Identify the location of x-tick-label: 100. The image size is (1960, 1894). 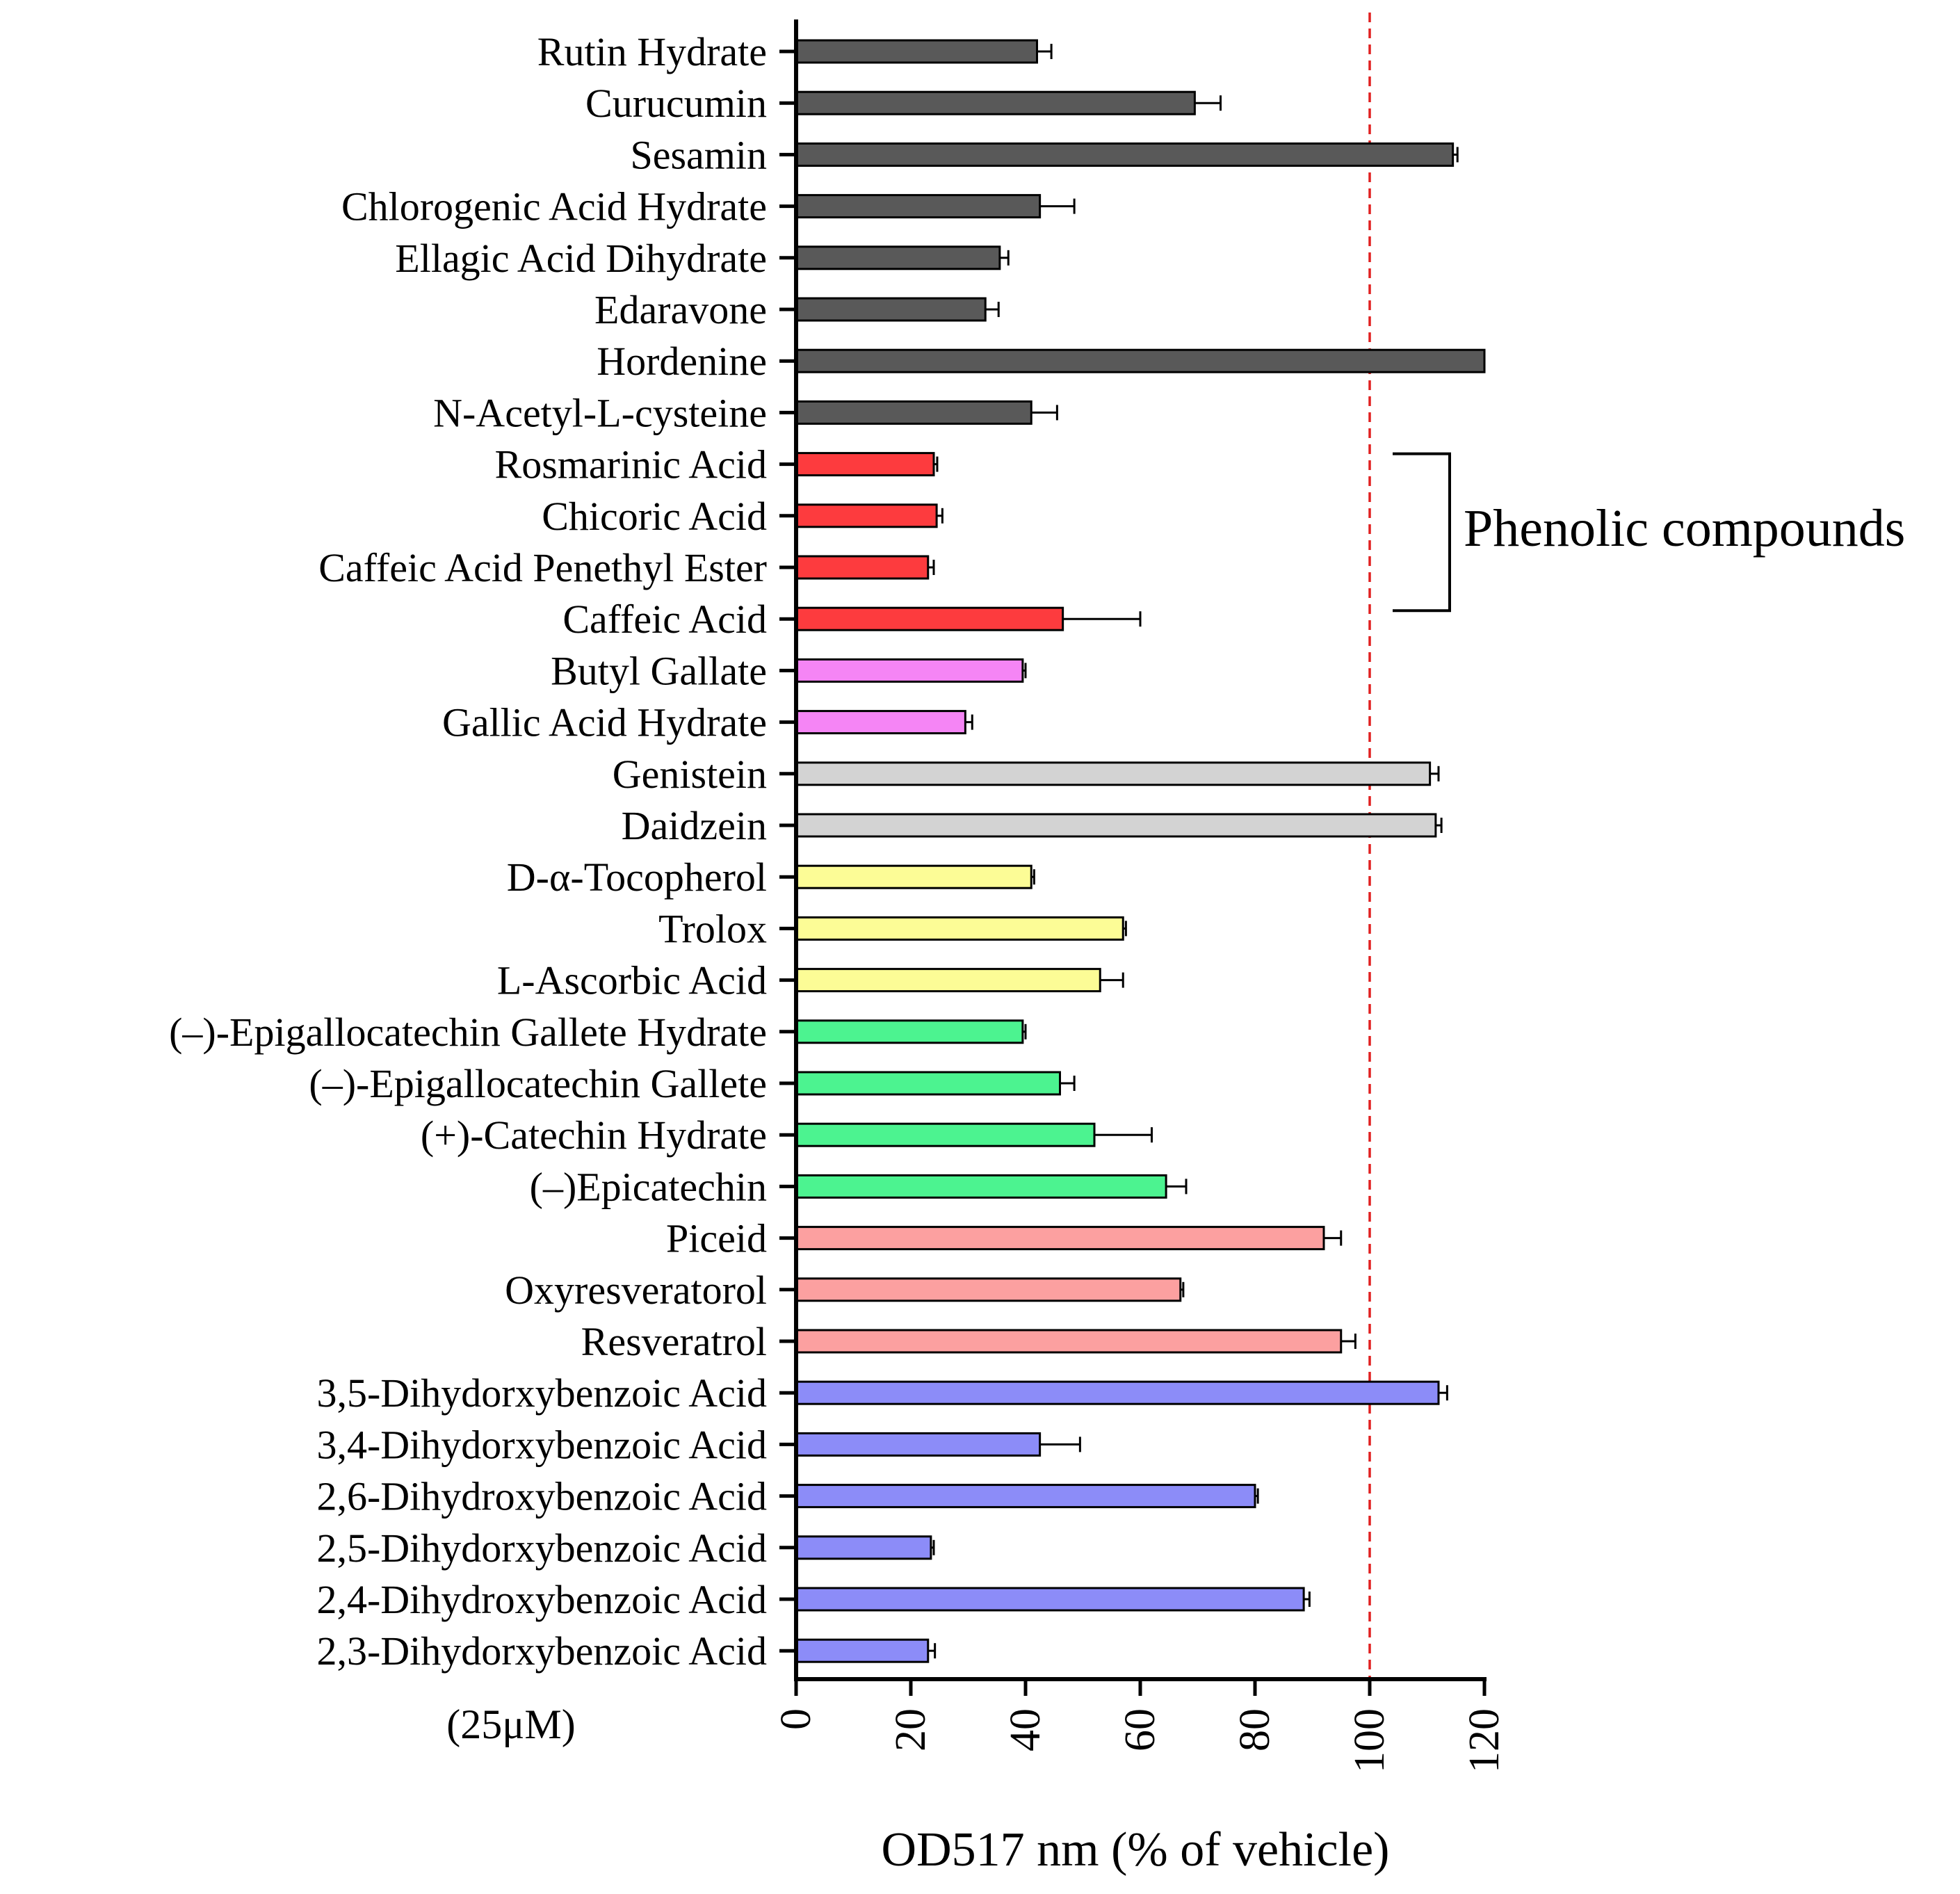
(1369, 1740).